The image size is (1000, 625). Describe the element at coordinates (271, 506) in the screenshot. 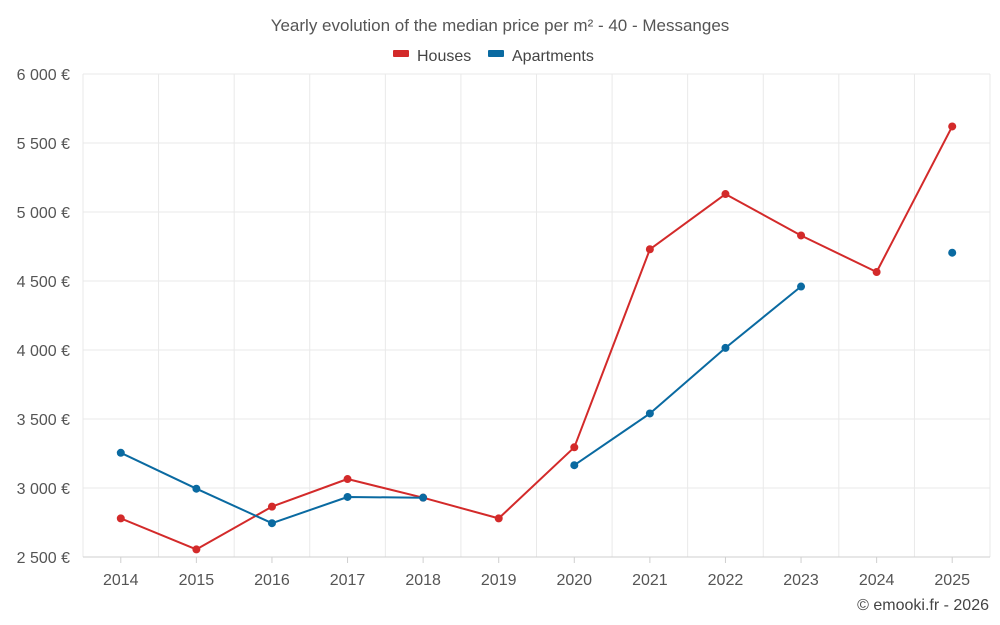

I see `data-point-houses-2016` at that location.